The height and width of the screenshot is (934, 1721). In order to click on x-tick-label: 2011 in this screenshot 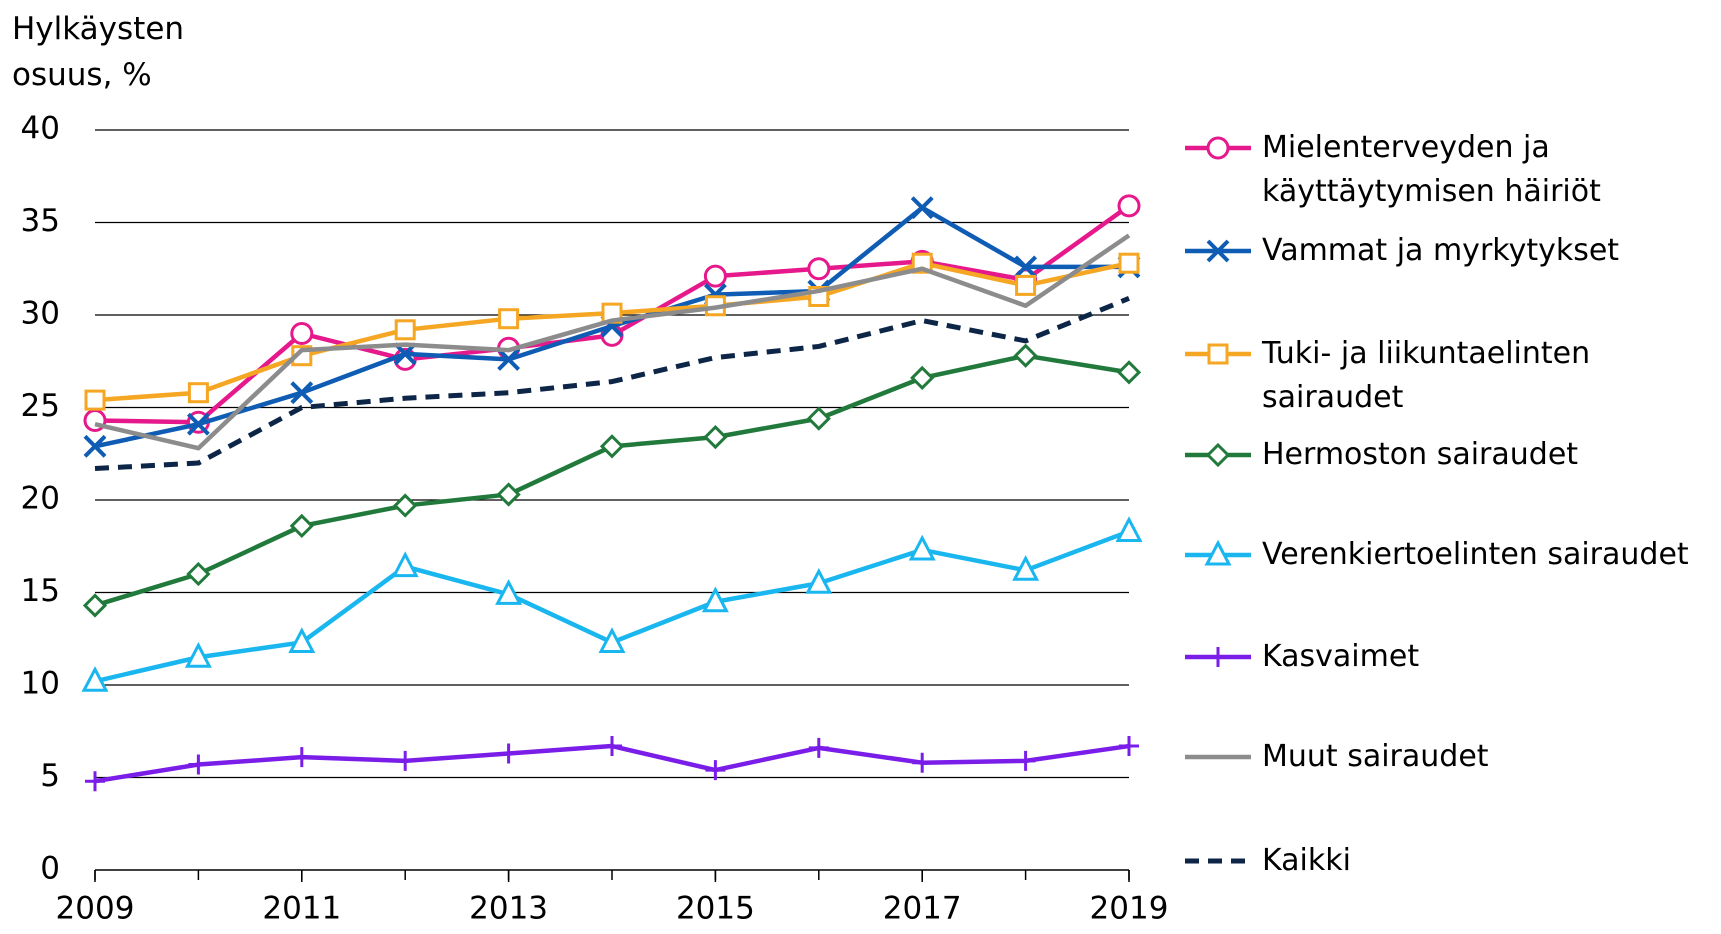, I will do `click(301, 909)`.